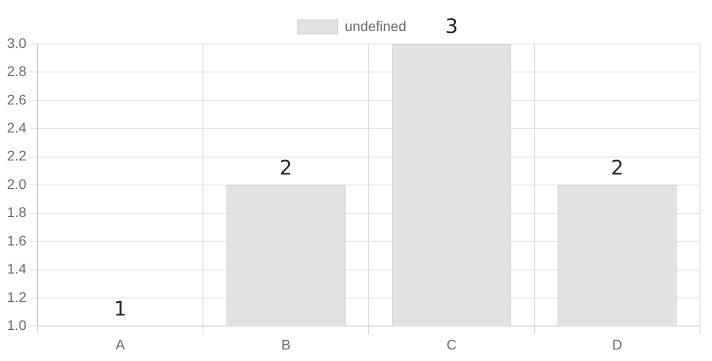 This screenshot has height=361, width=712. Describe the element at coordinates (16, 325) in the screenshot. I see `y-tick-label: 1.0` at that location.